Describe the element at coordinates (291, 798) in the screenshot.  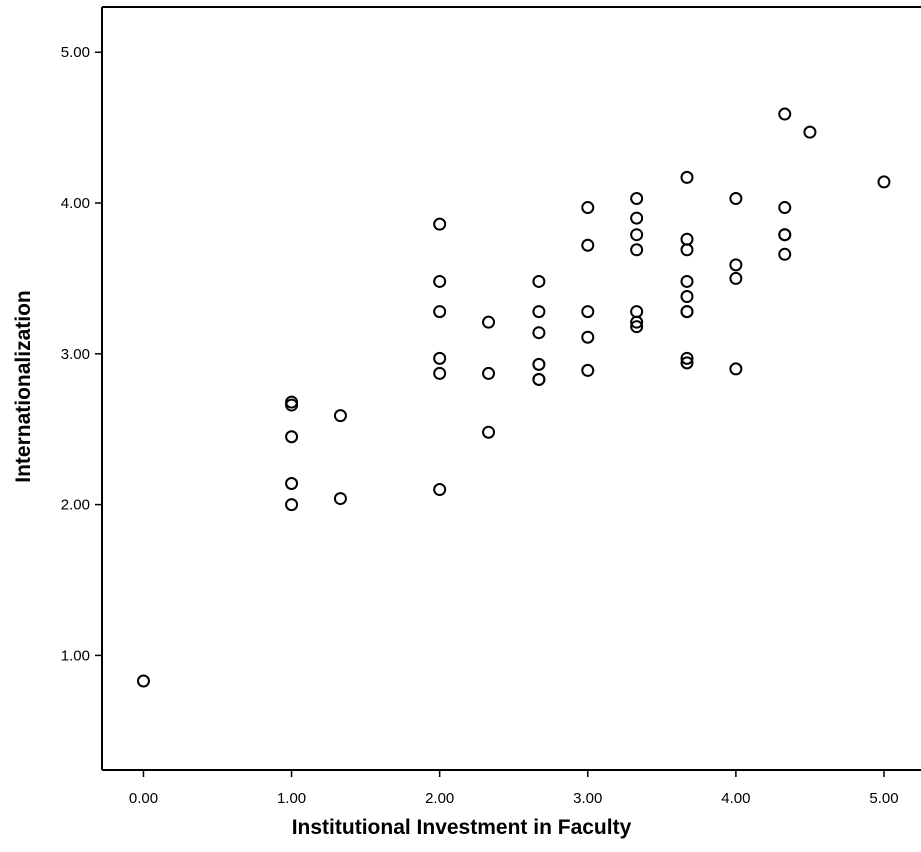
I see `x-tick-label: 1.00` at that location.